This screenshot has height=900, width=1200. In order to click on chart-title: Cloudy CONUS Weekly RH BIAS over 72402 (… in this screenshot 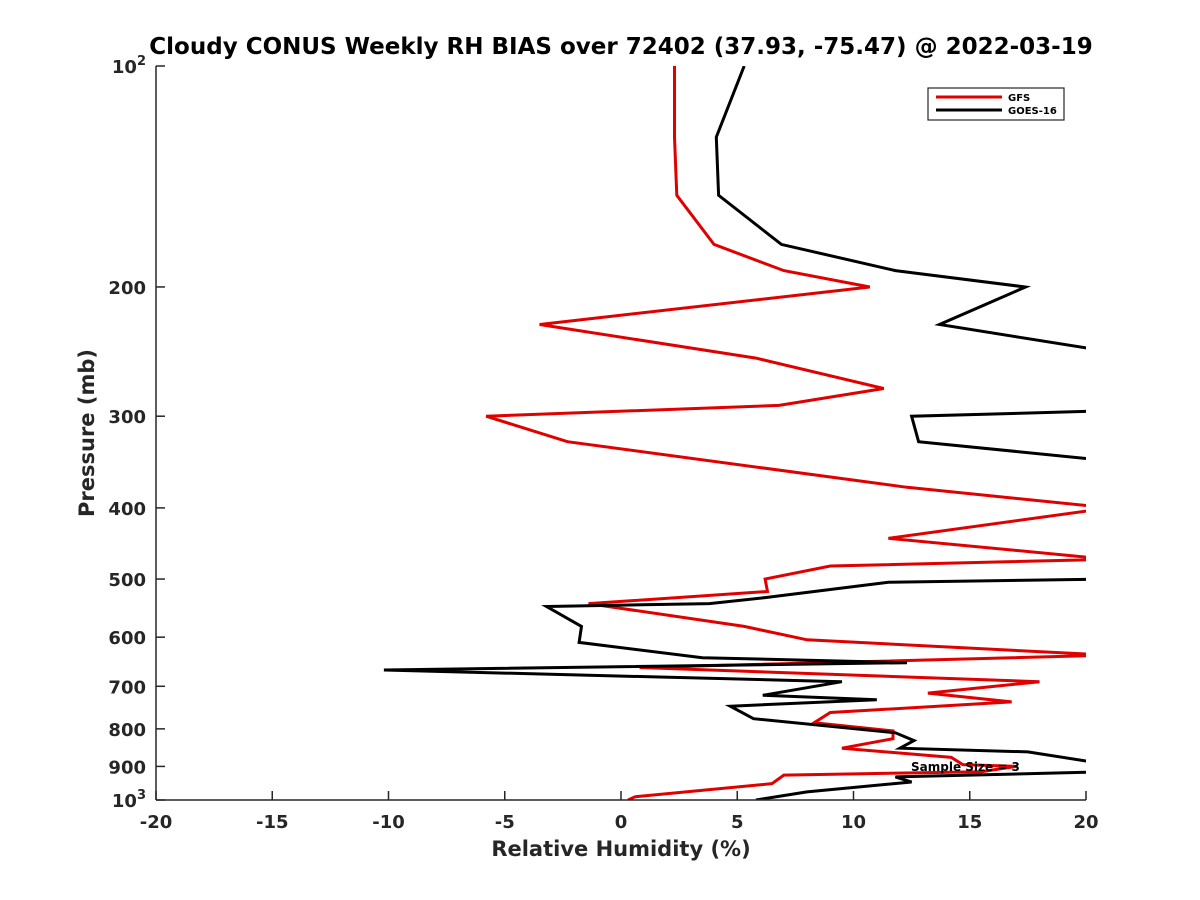, I will do `click(620, 47)`.